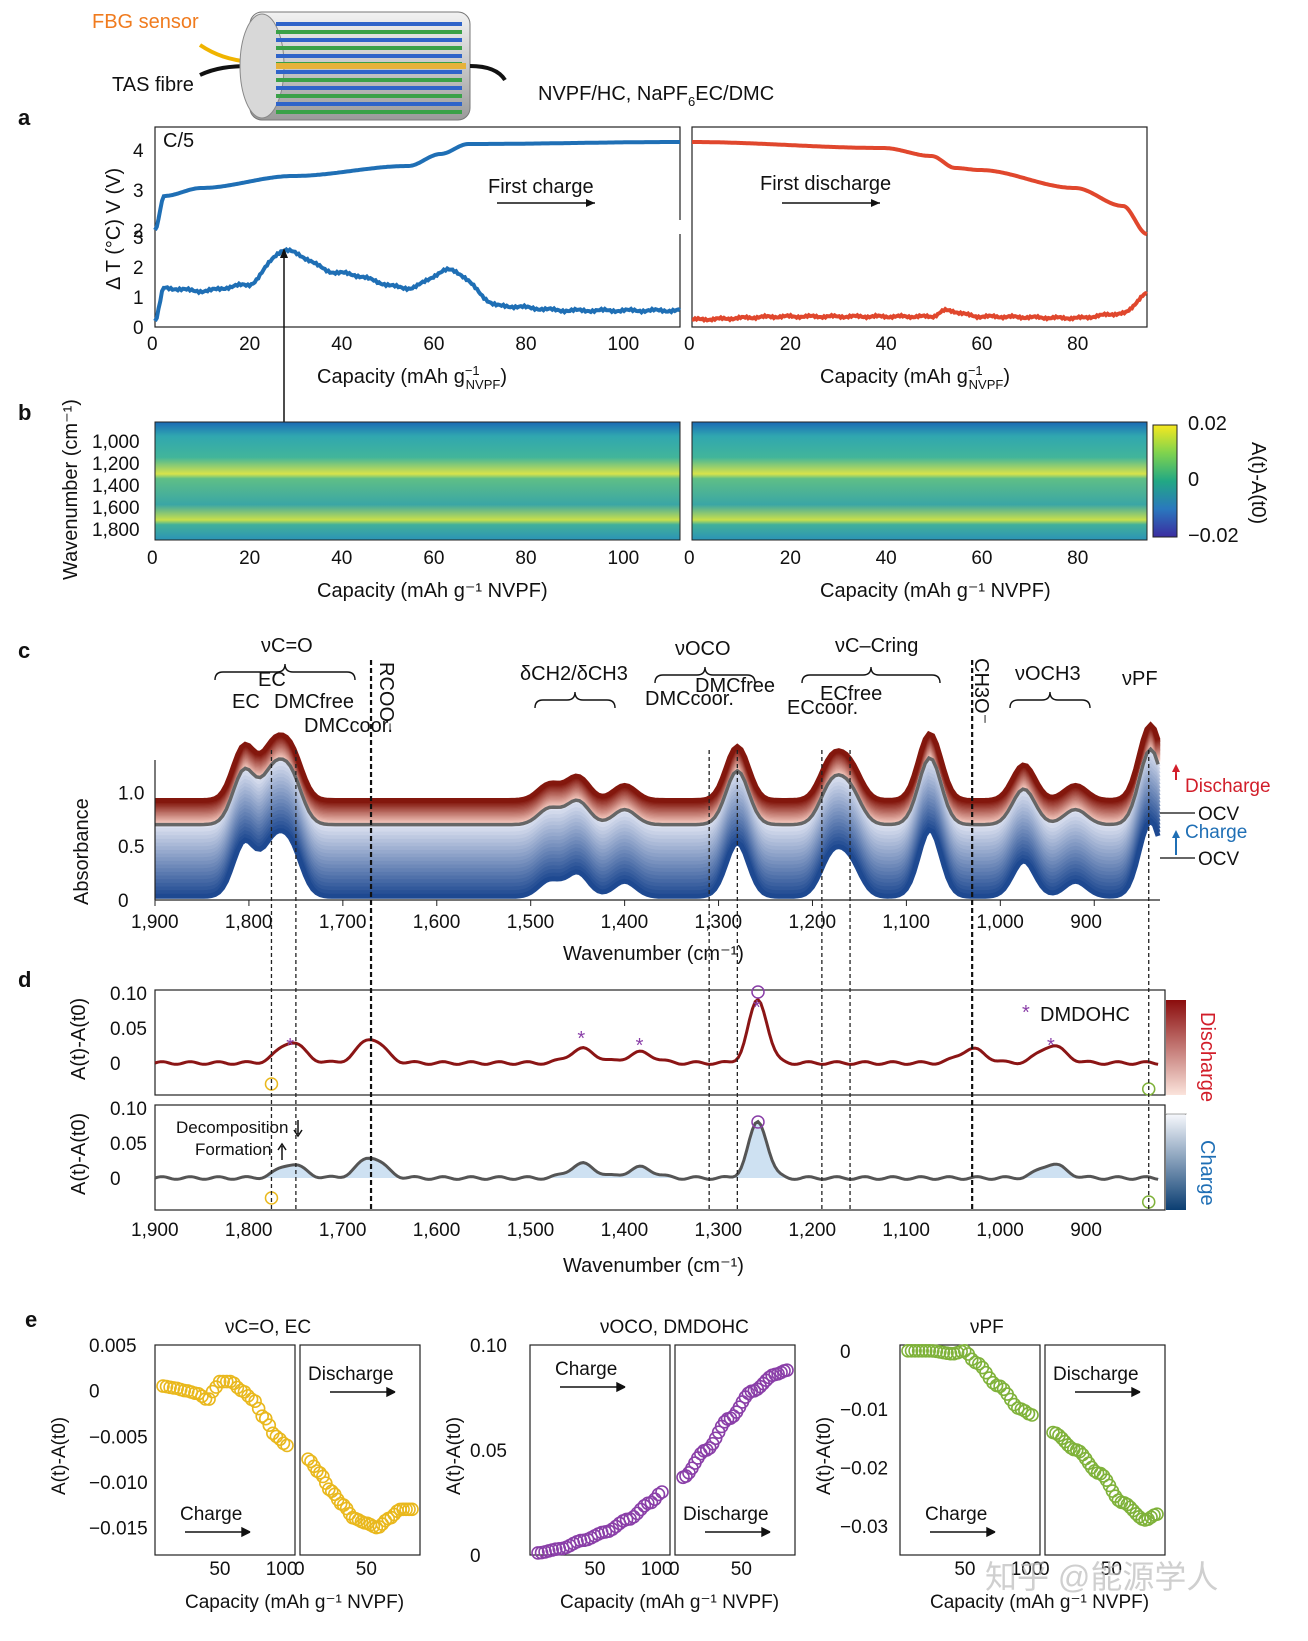 This screenshot has width=1308, height=1641. What do you see at coordinates (734, 94) in the screenshot?
I see `cell-label-end: EC/DMC` at bounding box center [734, 94].